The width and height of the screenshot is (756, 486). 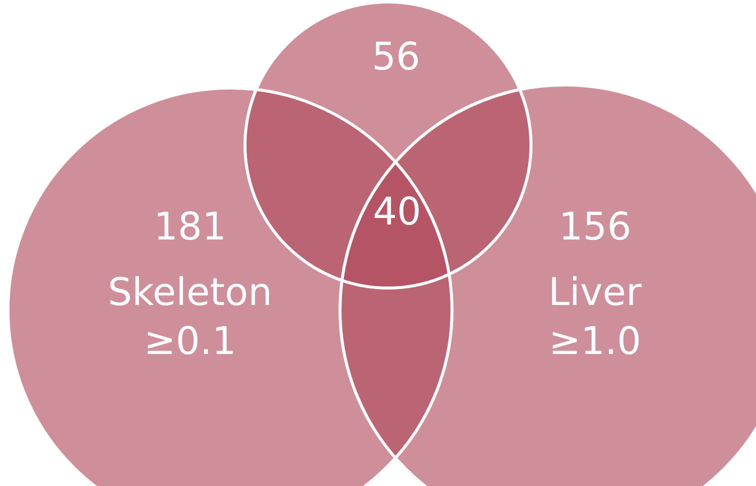 I want to click on category-label: Skeleton ≥0.1, so click(x=190, y=317).